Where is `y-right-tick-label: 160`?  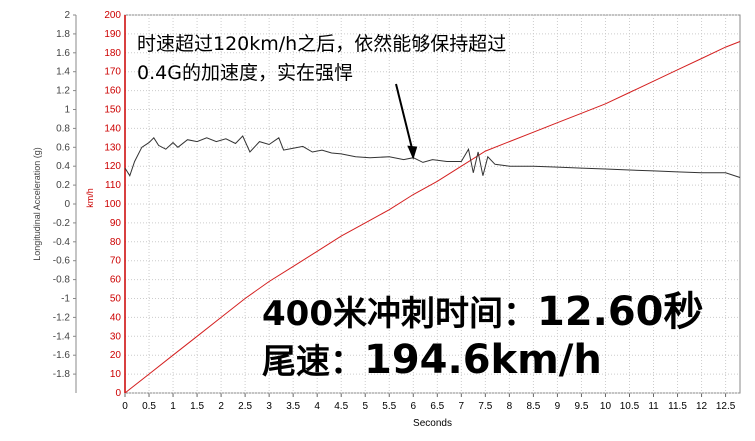
y-right-tick-label: 160 is located at coordinates (112, 91).